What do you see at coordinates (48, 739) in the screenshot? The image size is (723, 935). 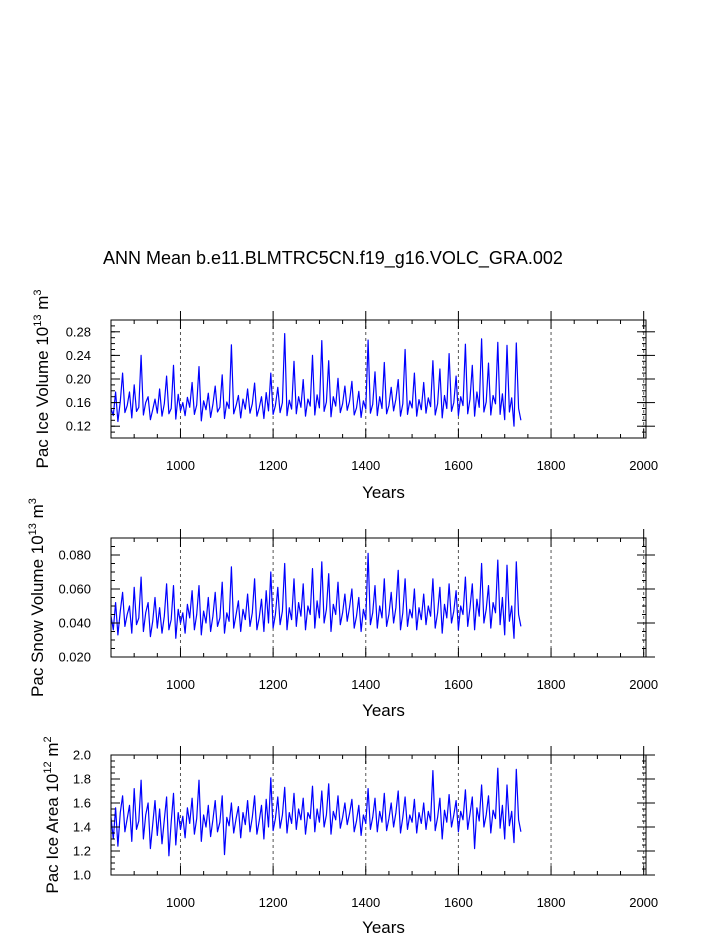 I see `y-axis-title-superscript: 2` at bounding box center [48, 739].